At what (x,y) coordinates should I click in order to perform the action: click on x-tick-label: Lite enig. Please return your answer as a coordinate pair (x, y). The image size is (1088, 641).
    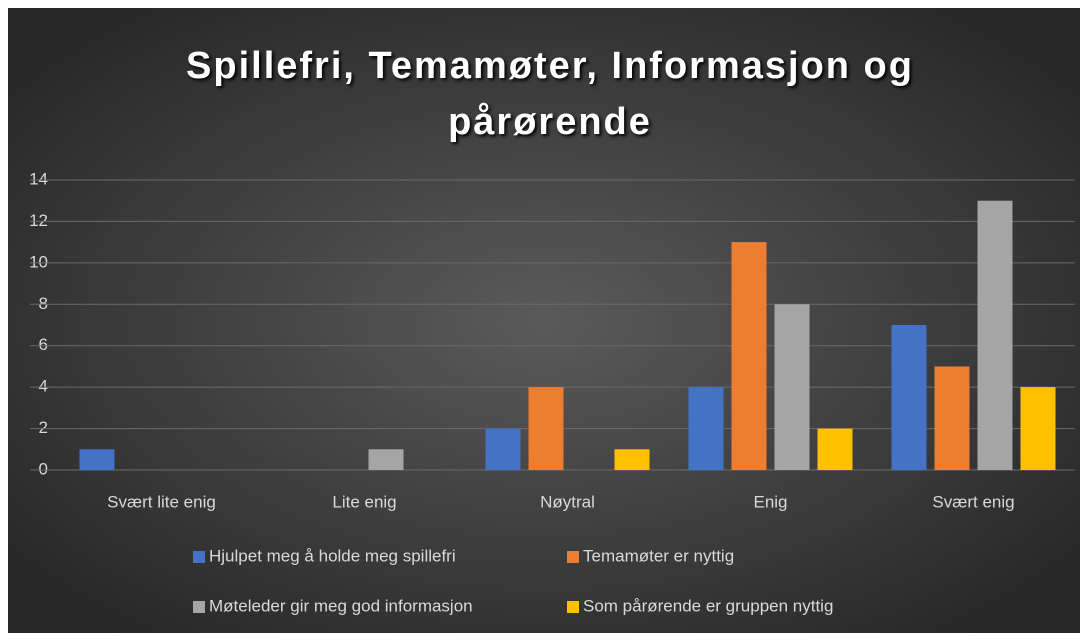
    Looking at the image, I should click on (364, 501).